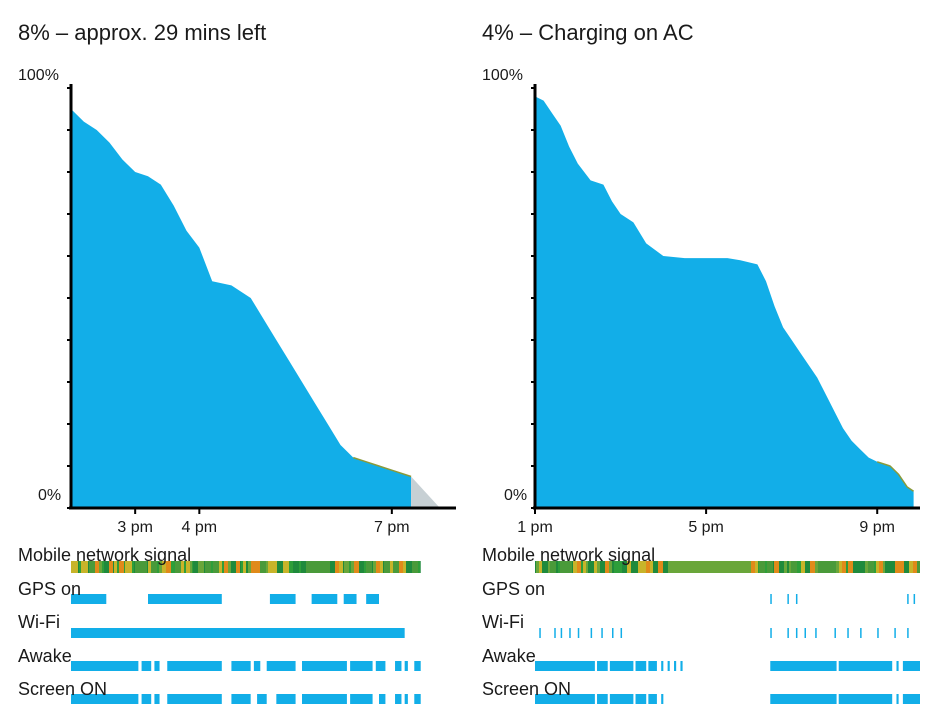 This screenshot has height=709, width=950. What do you see at coordinates (50, 589) in the screenshot?
I see `row-label-gps-on: GPS on` at bounding box center [50, 589].